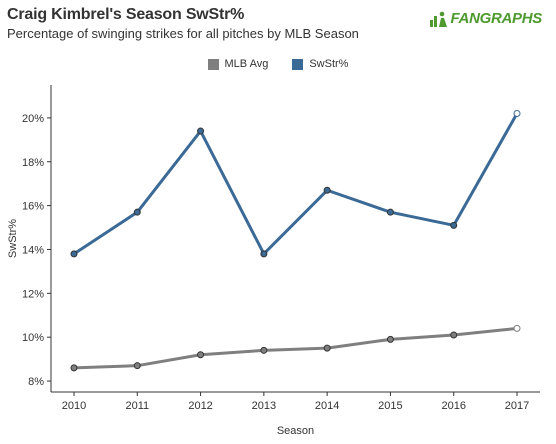 The height and width of the screenshot is (444, 556). Describe the element at coordinates (264, 406) in the screenshot. I see `x-tick-label: 2013` at that location.